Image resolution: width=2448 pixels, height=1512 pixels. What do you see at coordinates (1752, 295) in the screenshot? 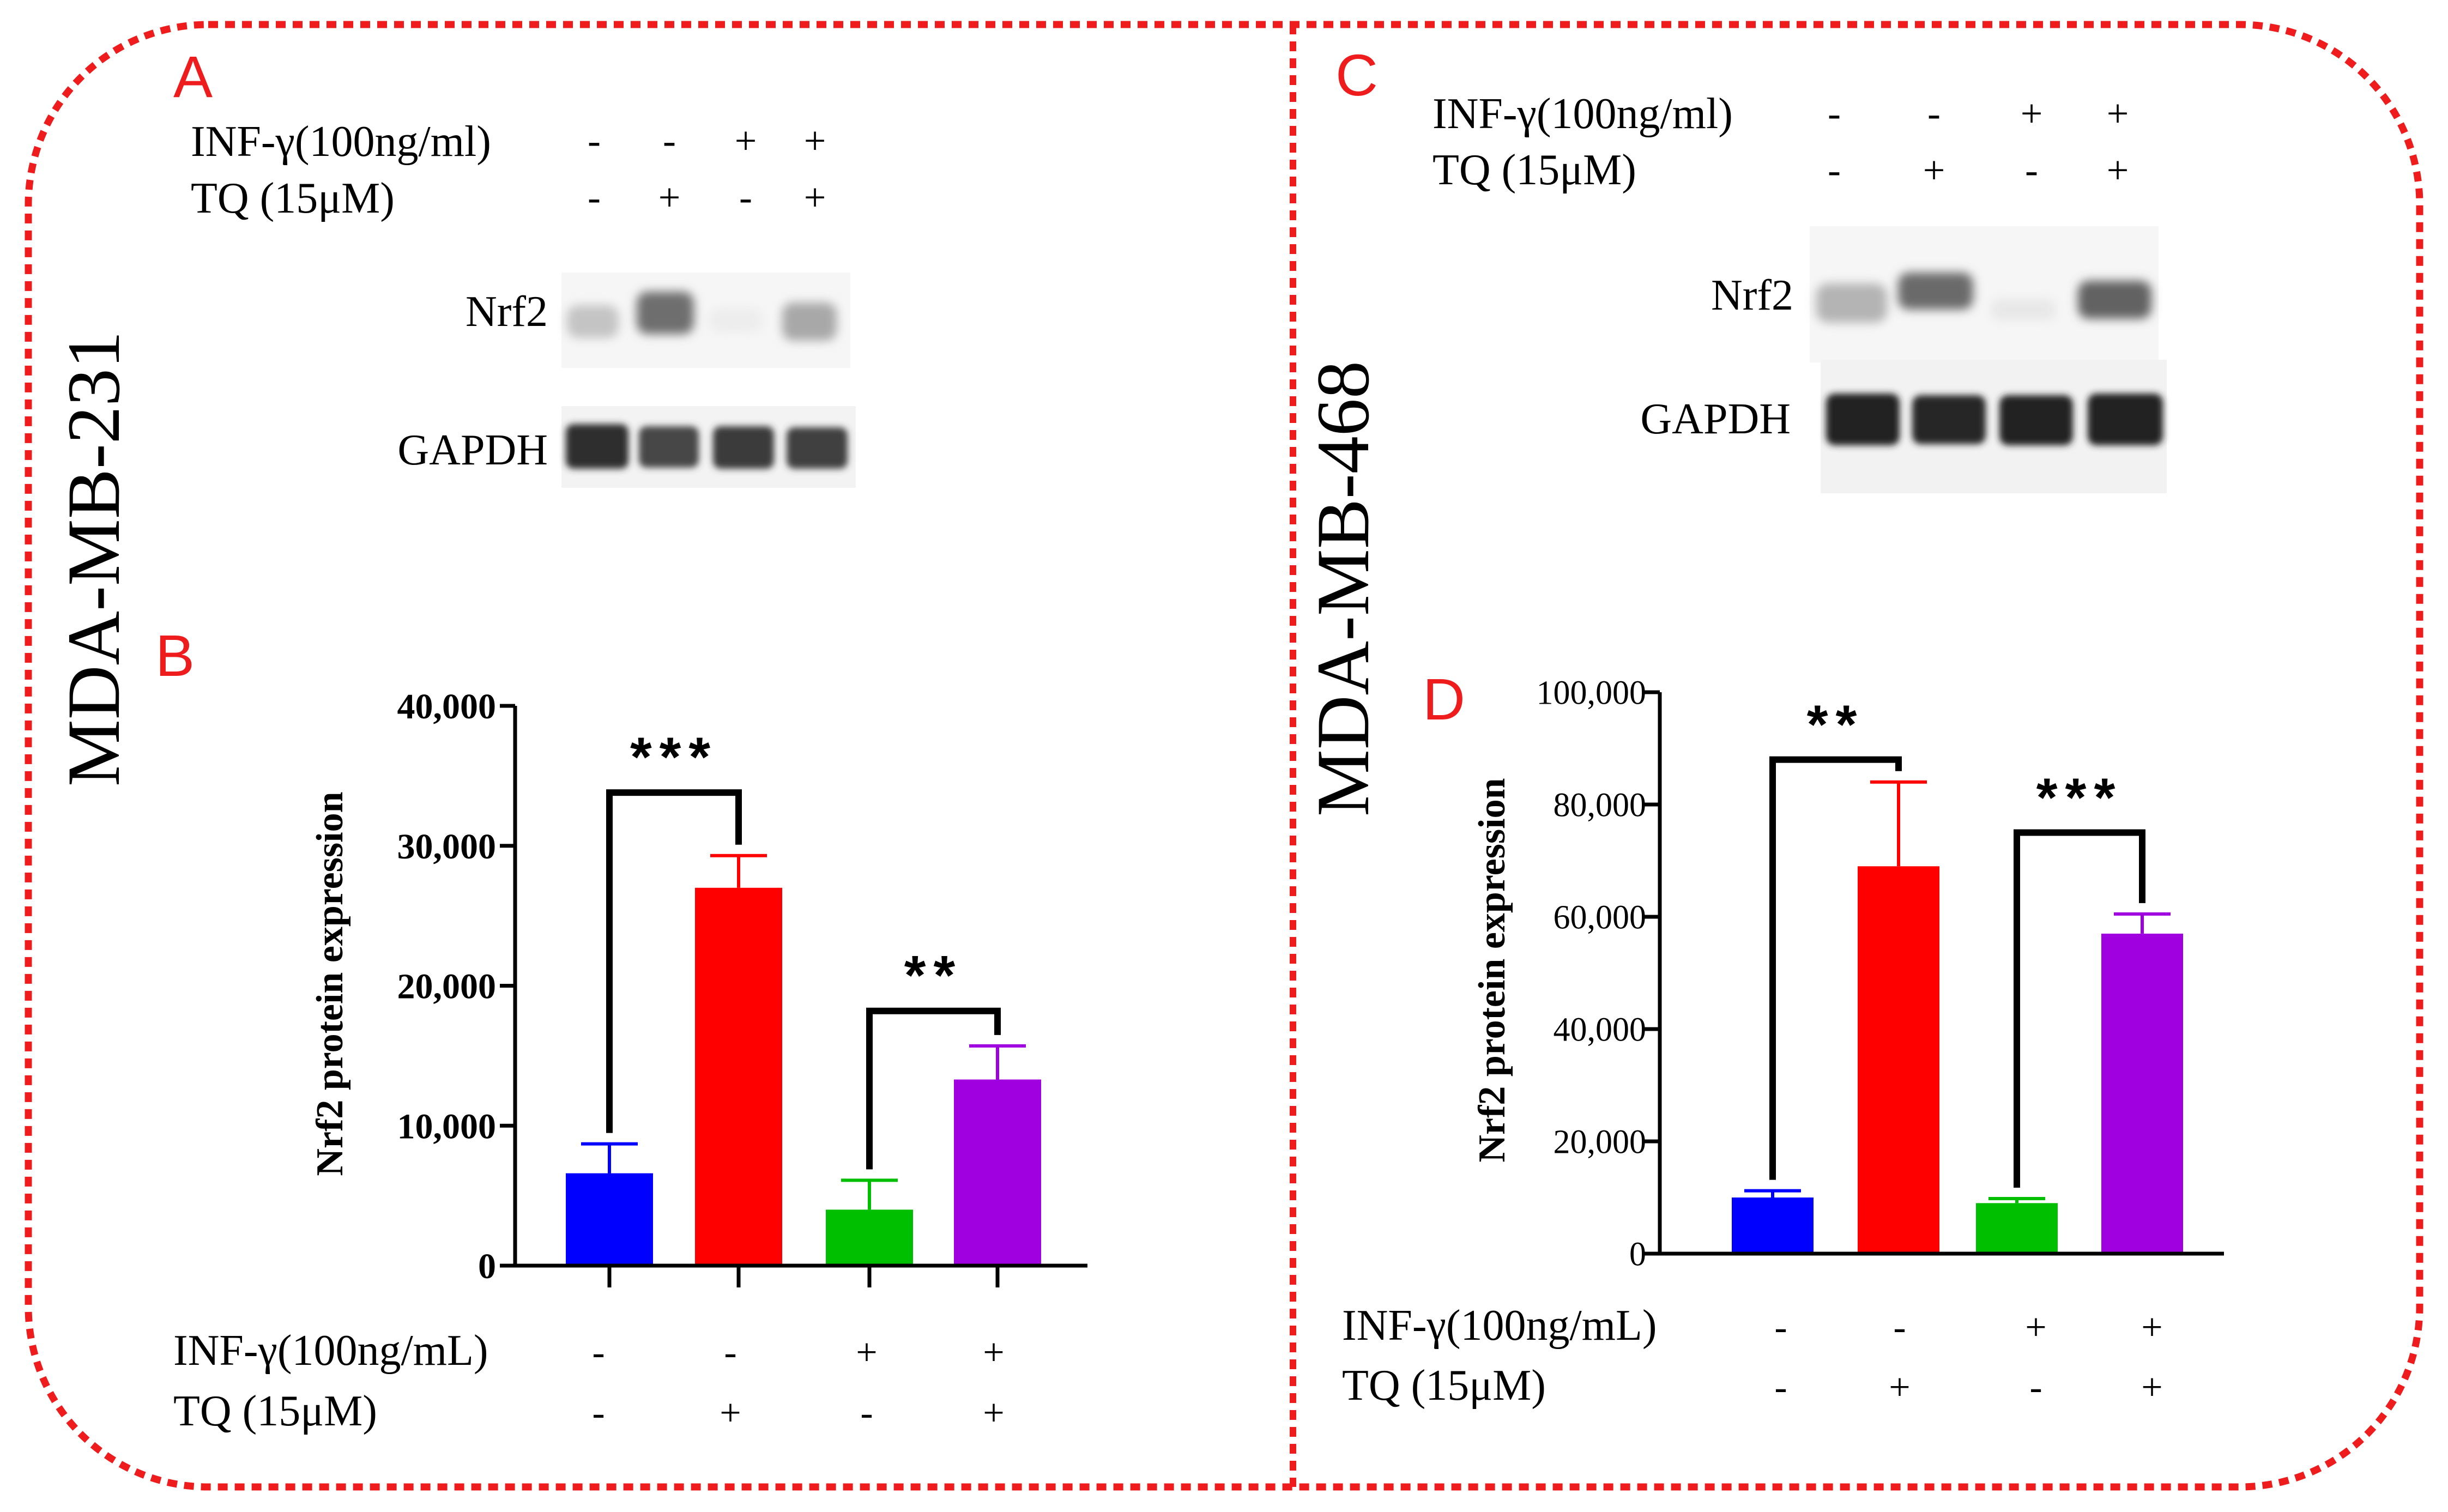
I see `blot-label-nrf2-c: Nrf2` at bounding box center [1752, 295].